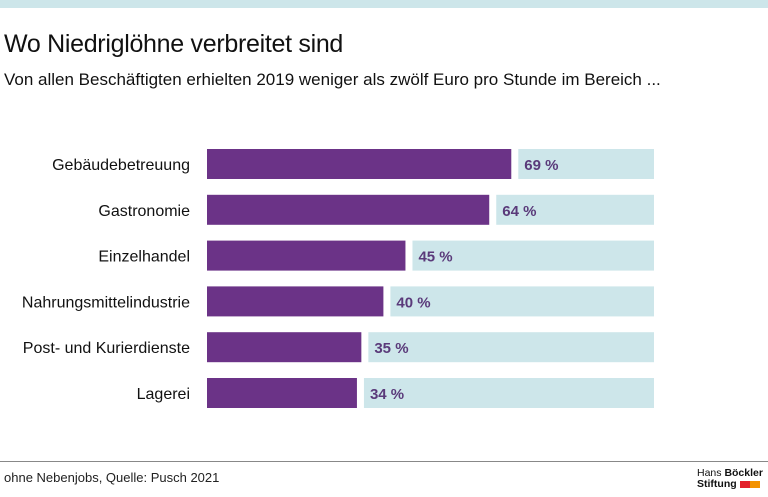 This screenshot has height=497, width=768. What do you see at coordinates (413, 302) in the screenshot?
I see `value-label: 40 %` at bounding box center [413, 302].